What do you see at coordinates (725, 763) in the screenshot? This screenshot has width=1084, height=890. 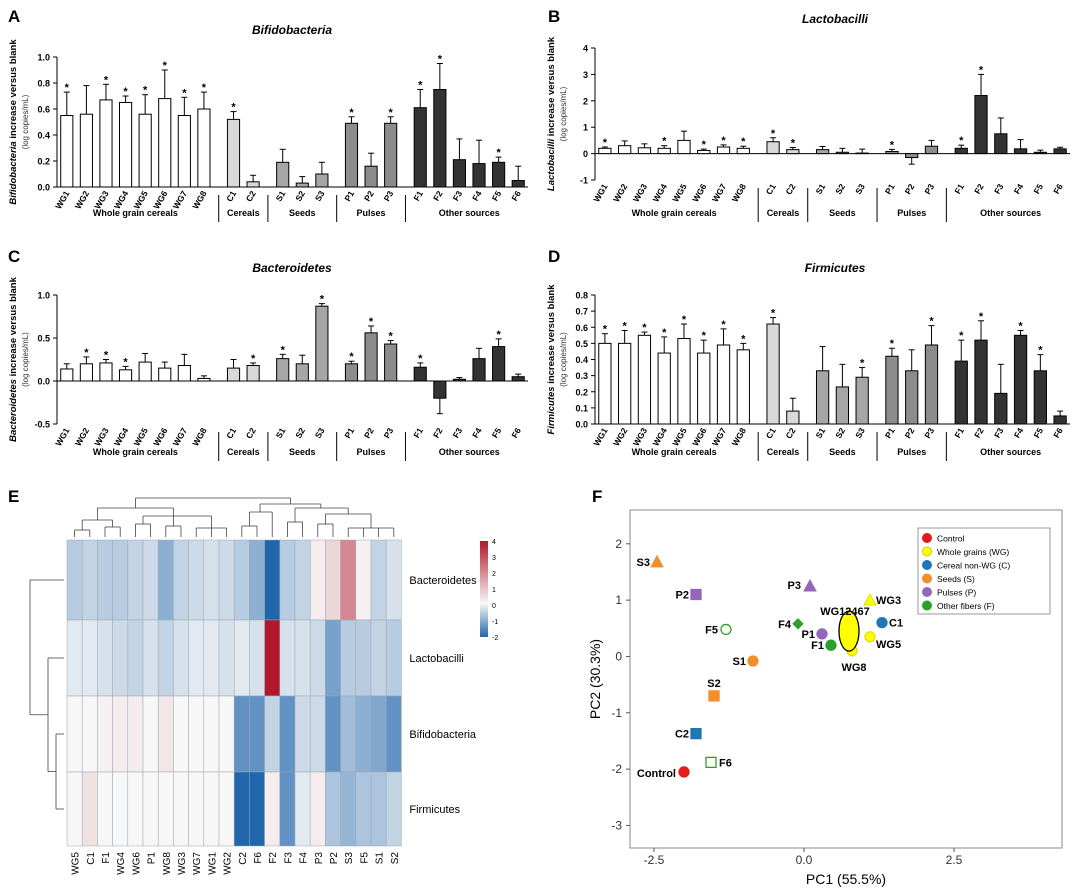 I see `point-label: F6` at bounding box center [725, 763].